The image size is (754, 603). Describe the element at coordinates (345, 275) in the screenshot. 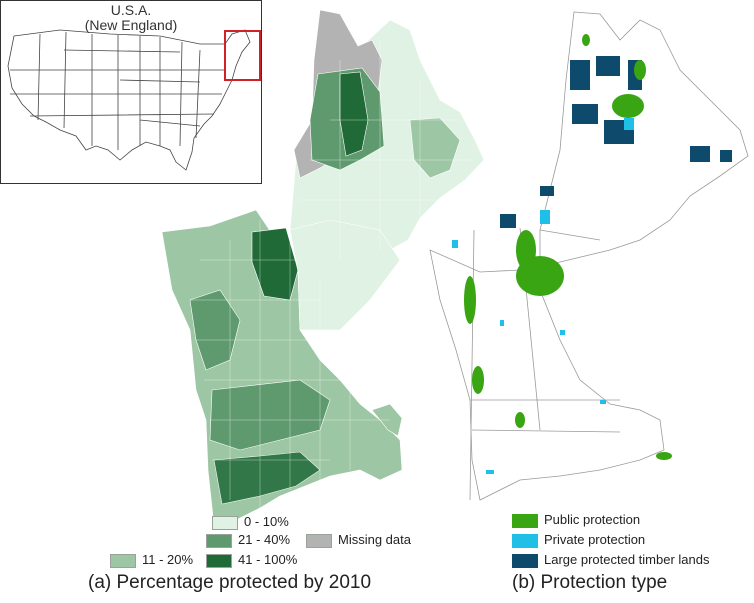

I see `nh-light-area` at that location.